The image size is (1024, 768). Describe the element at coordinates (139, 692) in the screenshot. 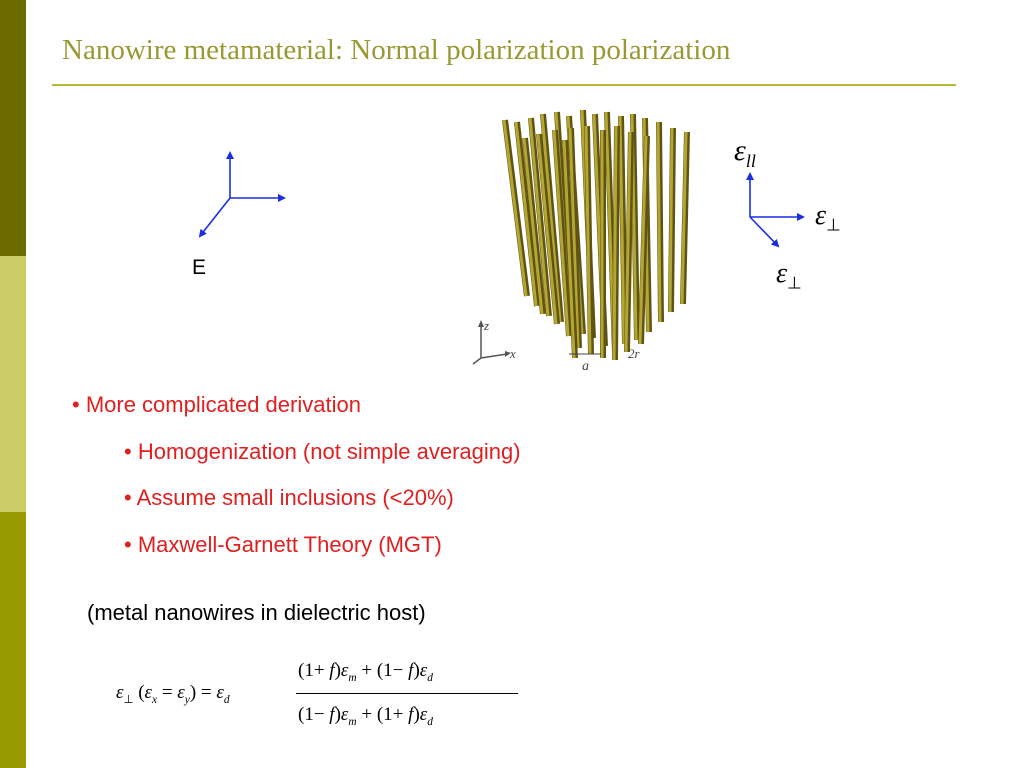

I see `formula-token: (` at that location.